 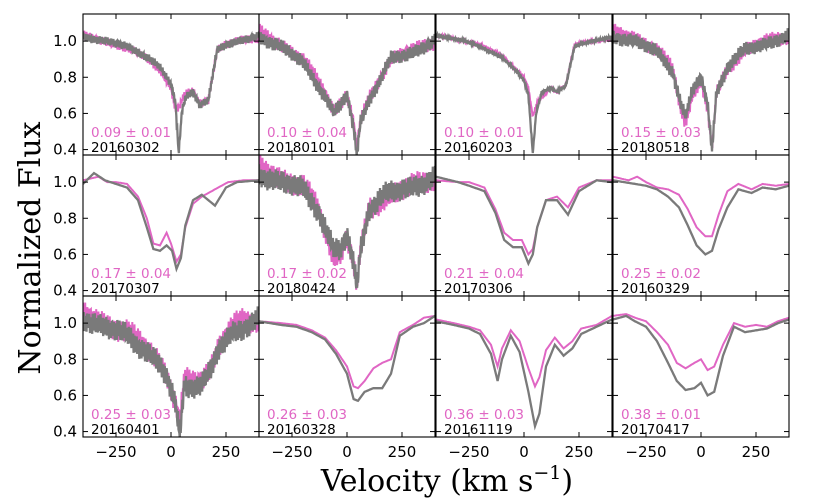 What do you see at coordinates (484, 274) in the screenshot?
I see `equivalent-width-label: 0.21 ± 0.04` at bounding box center [484, 274].